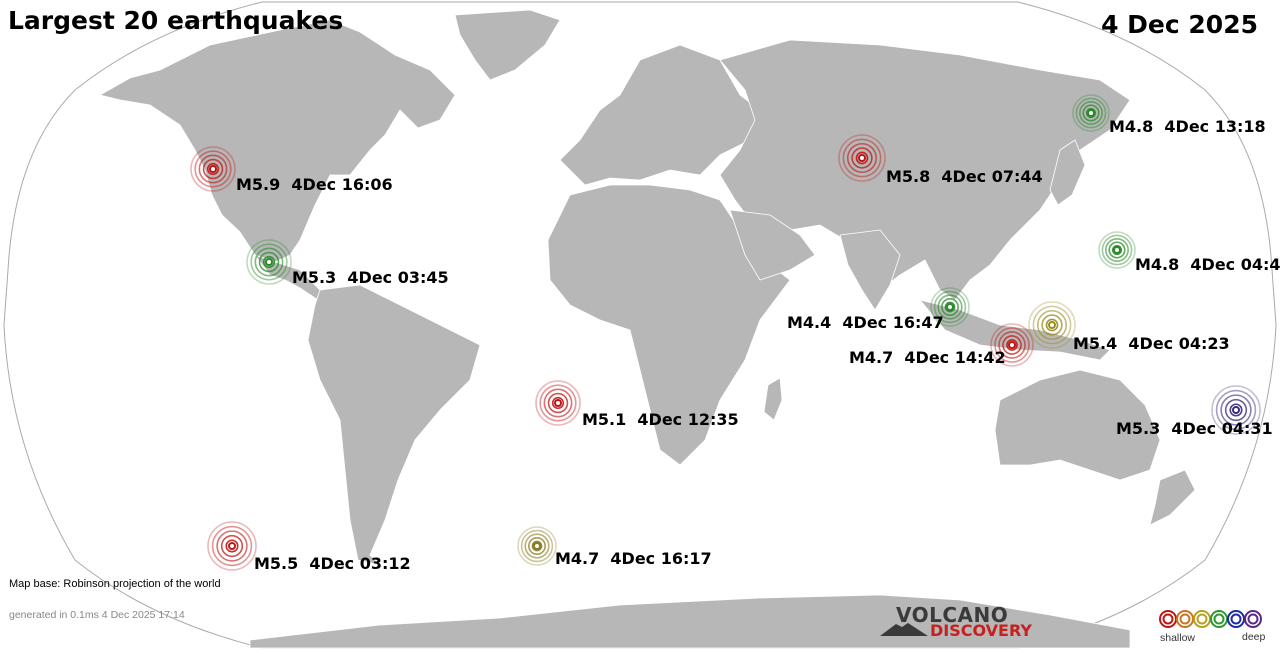 Image resolution: width=1280 pixels, height=650 pixels. I want to click on quake-time: 4Dec 03:12, so click(360, 563).